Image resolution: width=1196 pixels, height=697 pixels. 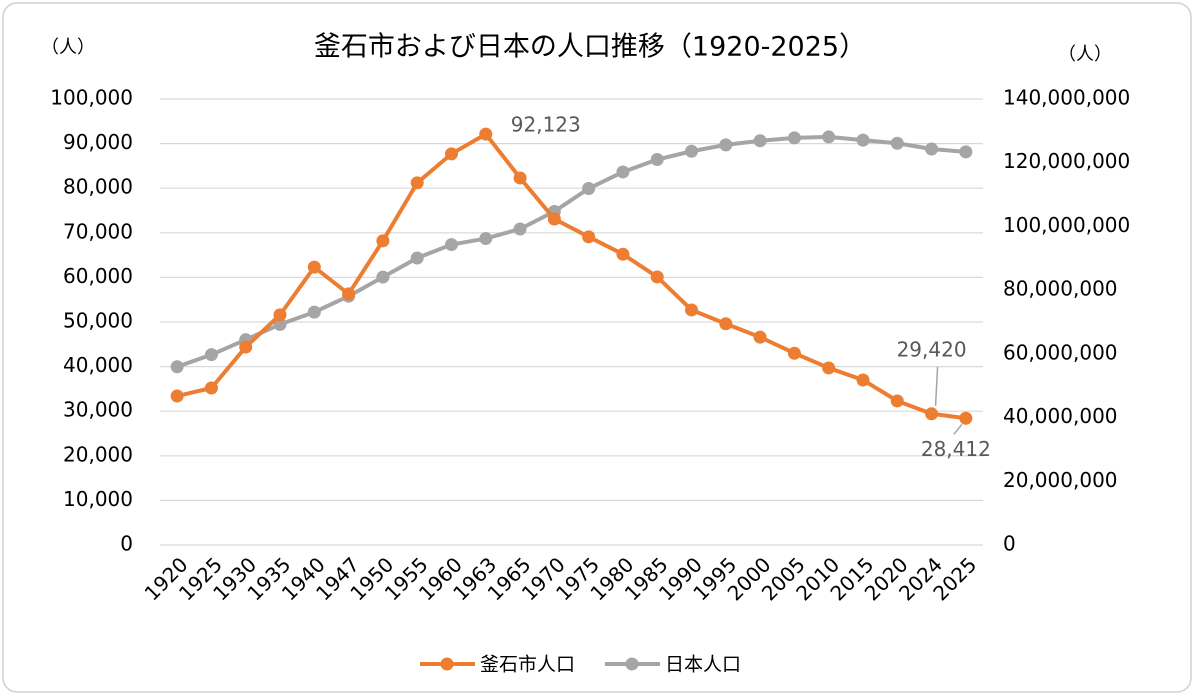 What do you see at coordinates (98, 321) in the screenshot?
I see `y-tick-label: 50,000` at bounding box center [98, 321].